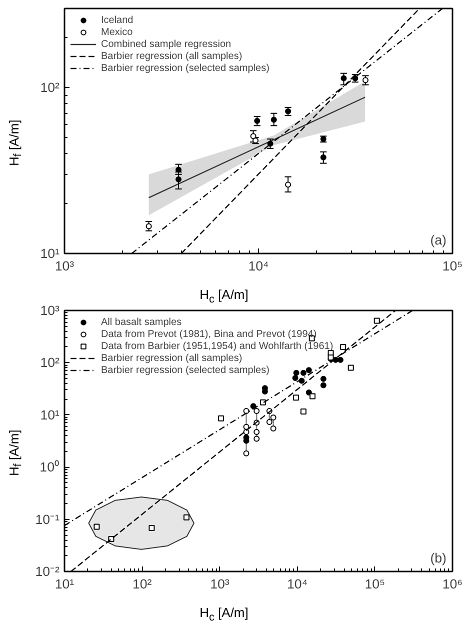 The height and width of the screenshot is (631, 467). I want to click on y-tick-label: 10³, so click(50, 310).